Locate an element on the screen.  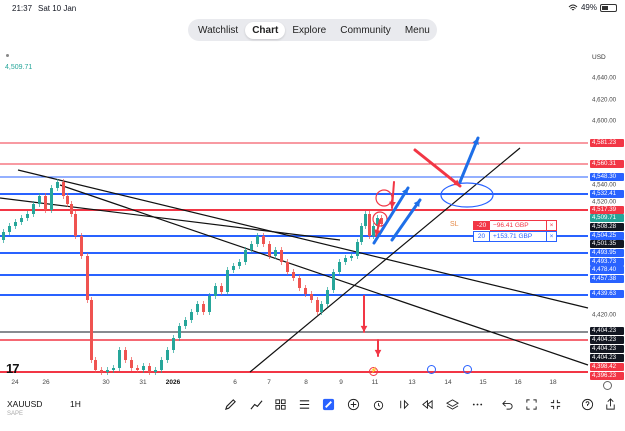
replay-icon is located at coordinates (403, 404).